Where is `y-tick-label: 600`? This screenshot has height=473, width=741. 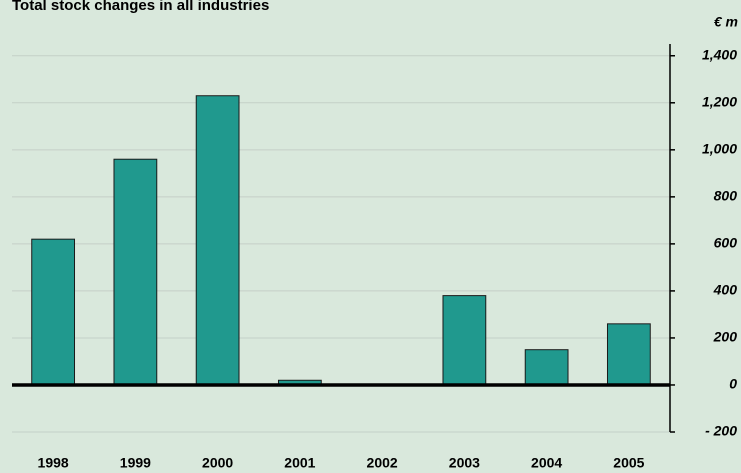
y-tick-label: 600 is located at coordinates (726, 243).